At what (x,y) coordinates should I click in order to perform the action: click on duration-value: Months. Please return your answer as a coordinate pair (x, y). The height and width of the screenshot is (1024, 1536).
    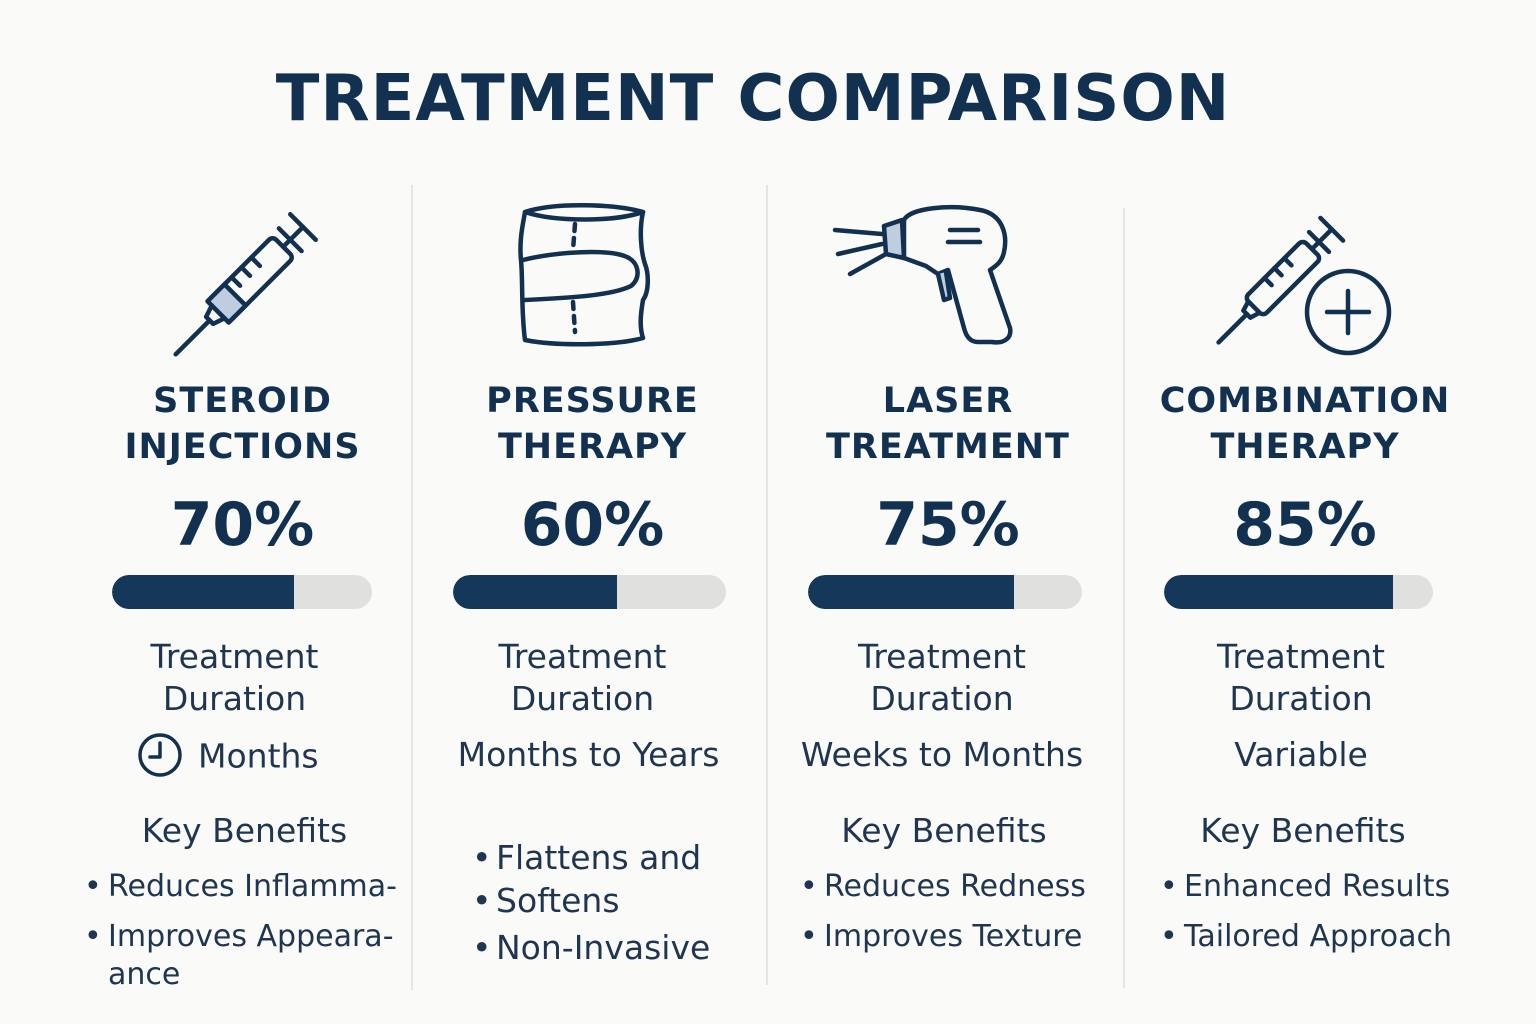
    Looking at the image, I should click on (258, 756).